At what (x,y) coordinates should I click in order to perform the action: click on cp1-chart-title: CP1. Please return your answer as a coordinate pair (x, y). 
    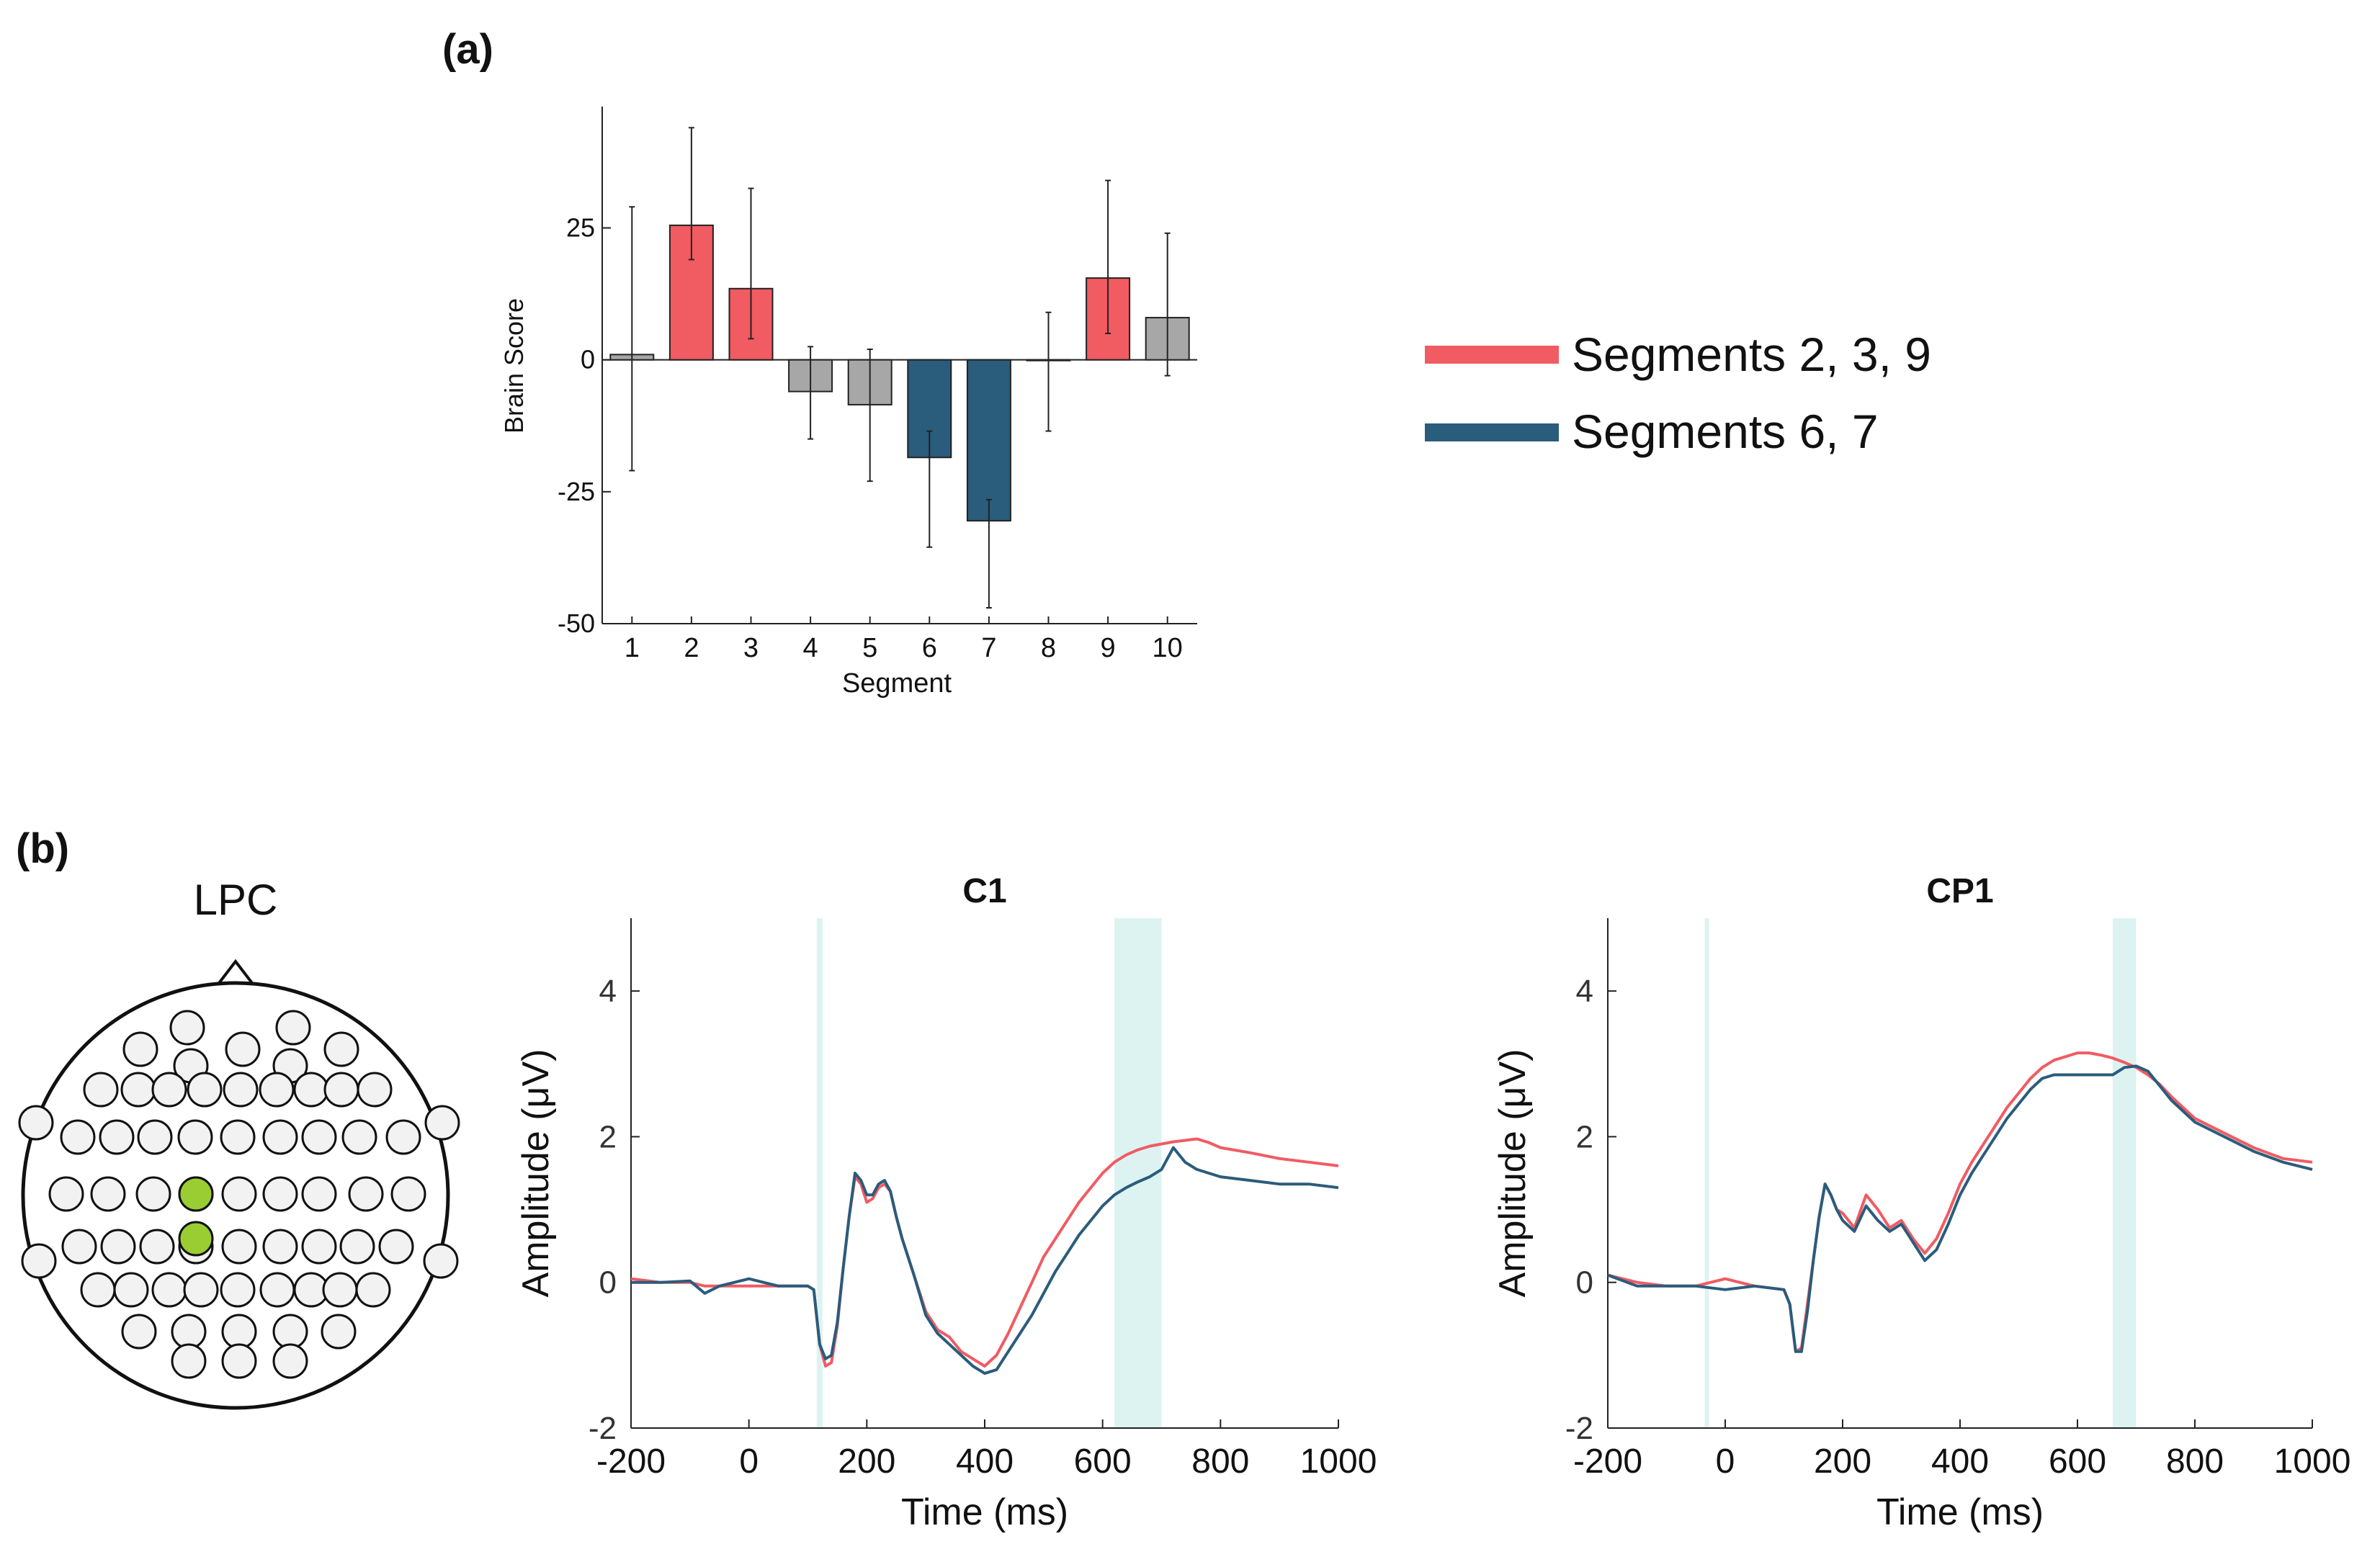
    Looking at the image, I should click on (1959, 891).